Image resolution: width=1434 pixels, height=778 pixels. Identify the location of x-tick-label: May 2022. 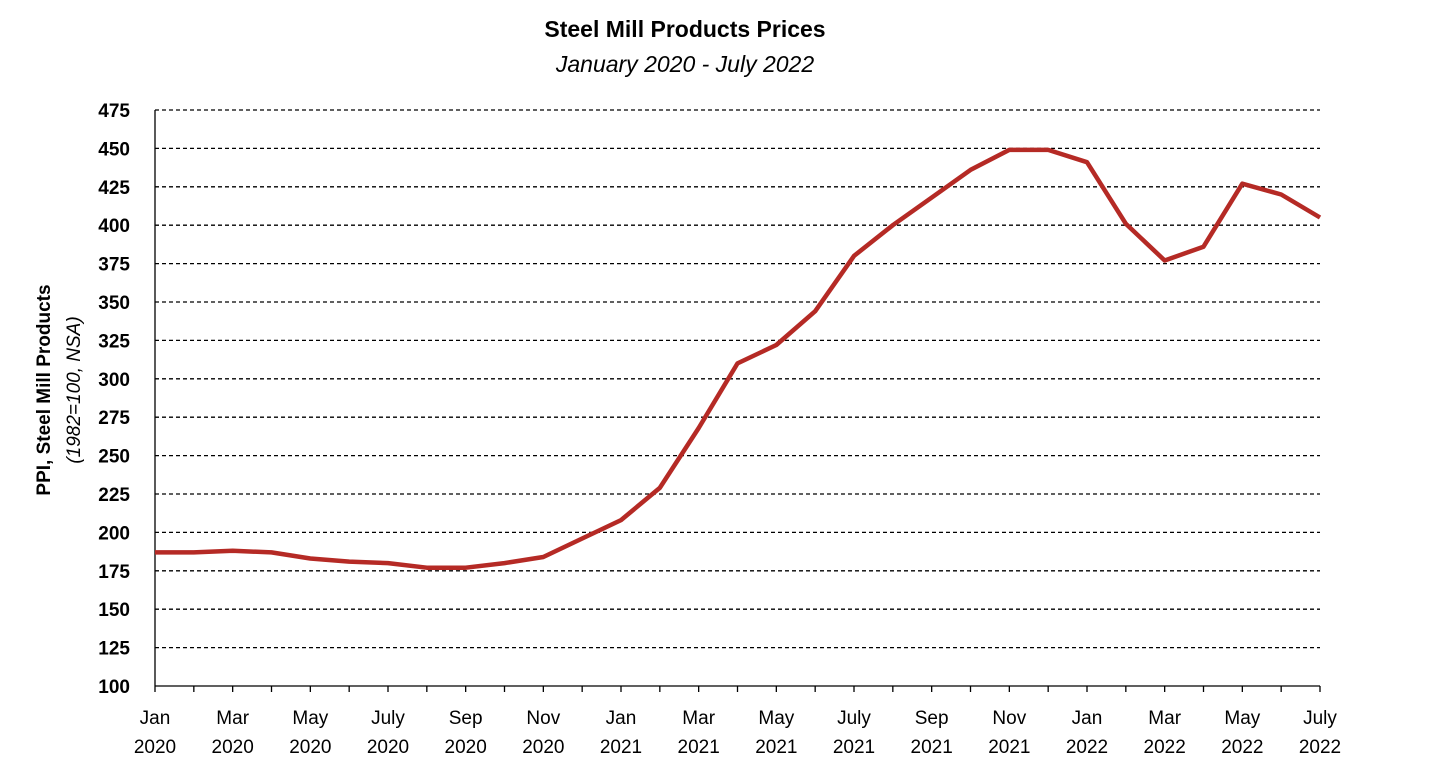
(1242, 733).